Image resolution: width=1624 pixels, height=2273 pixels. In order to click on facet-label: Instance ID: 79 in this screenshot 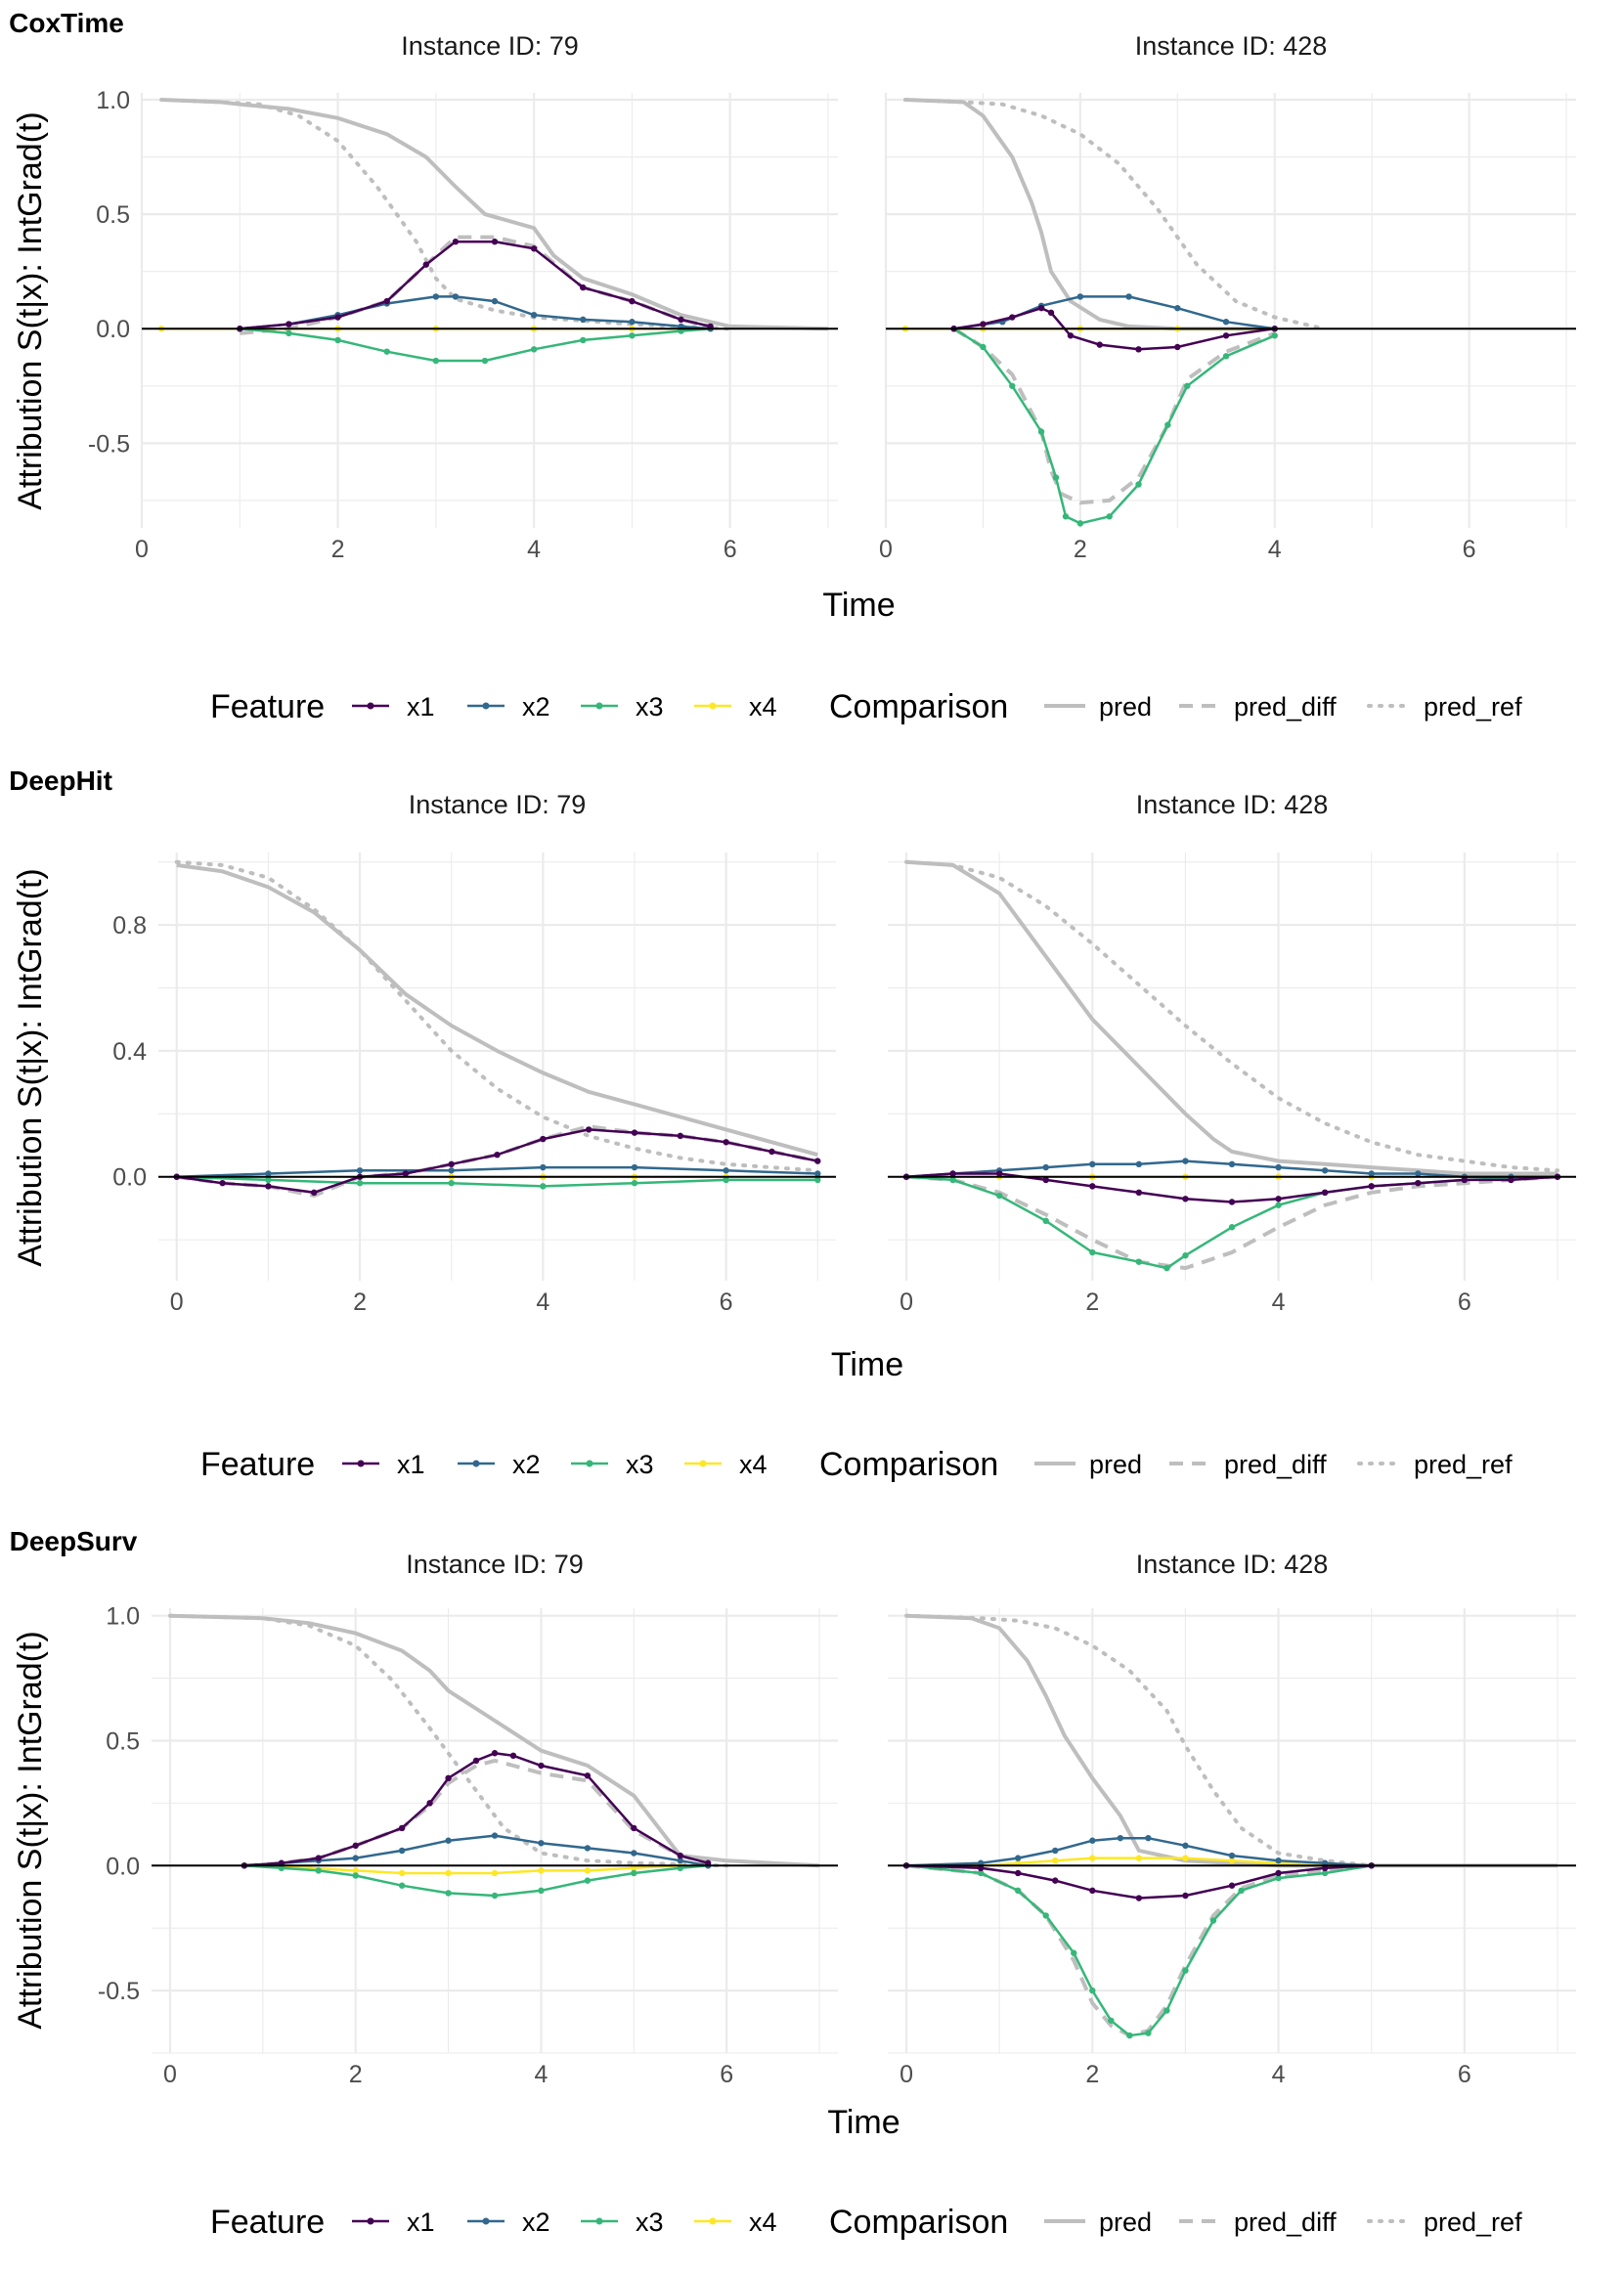, I will do `click(490, 46)`.